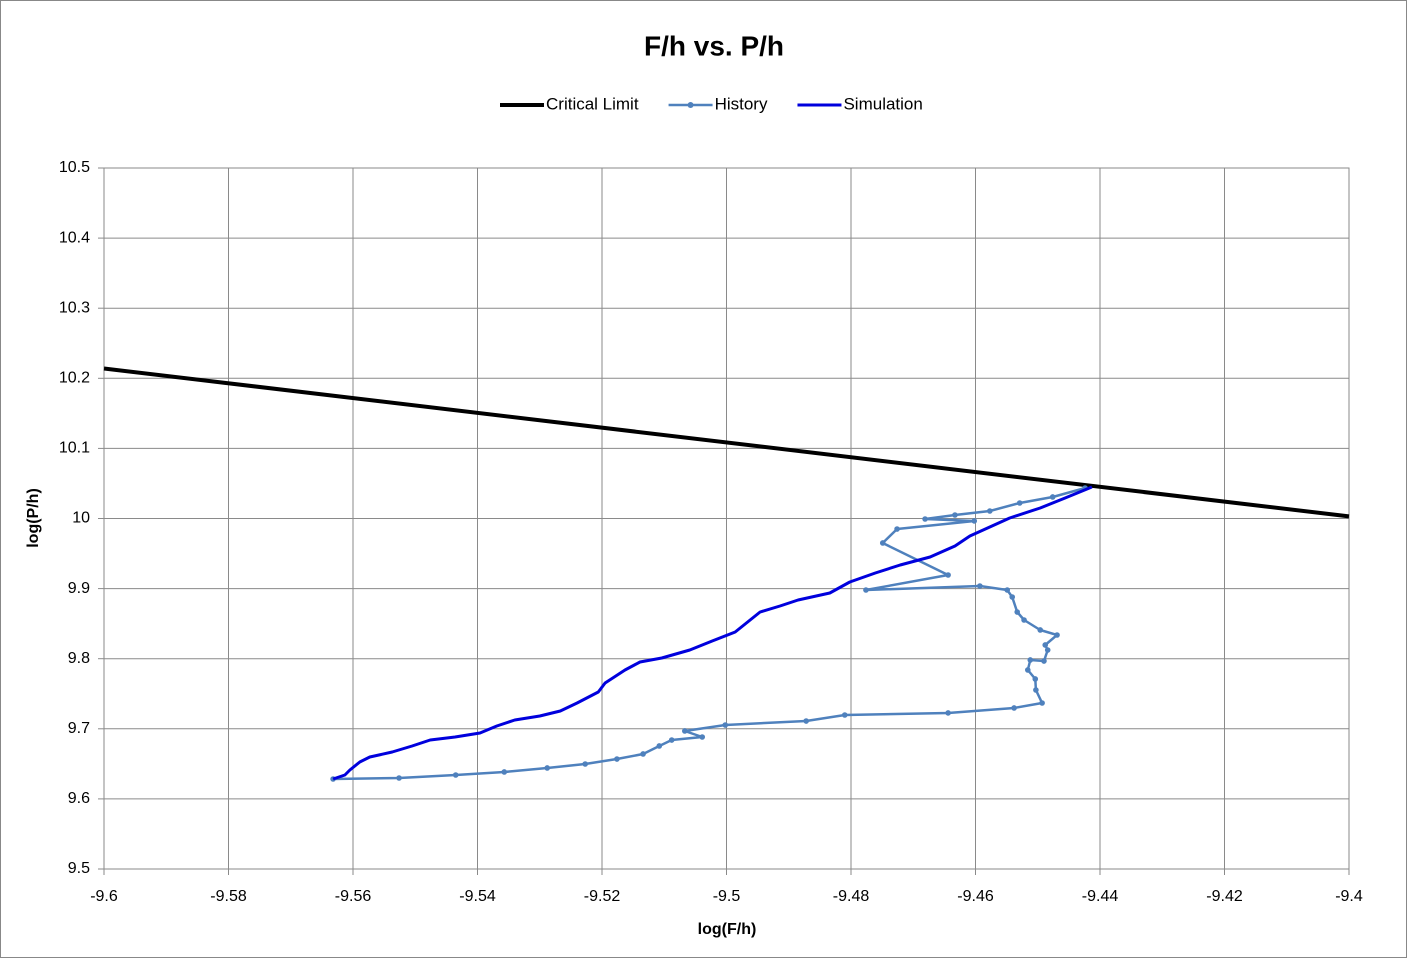 This screenshot has width=1408, height=959. What do you see at coordinates (726, 442) in the screenshot?
I see `series-line` at bounding box center [726, 442].